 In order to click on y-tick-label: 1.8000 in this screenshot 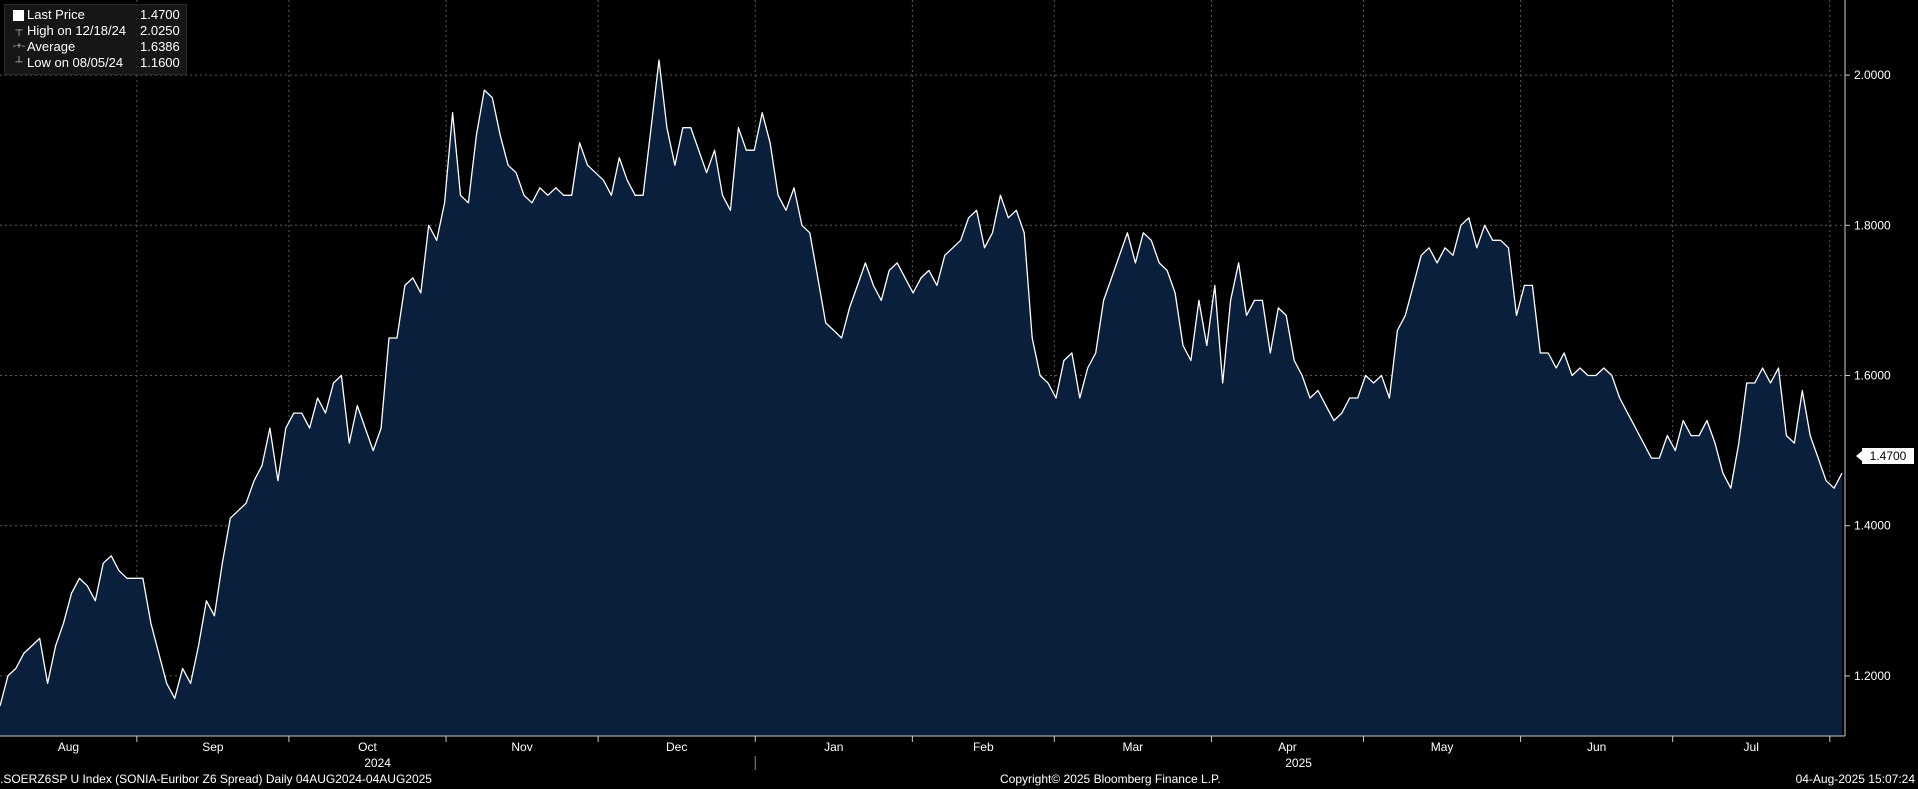, I will do `click(1872, 225)`.